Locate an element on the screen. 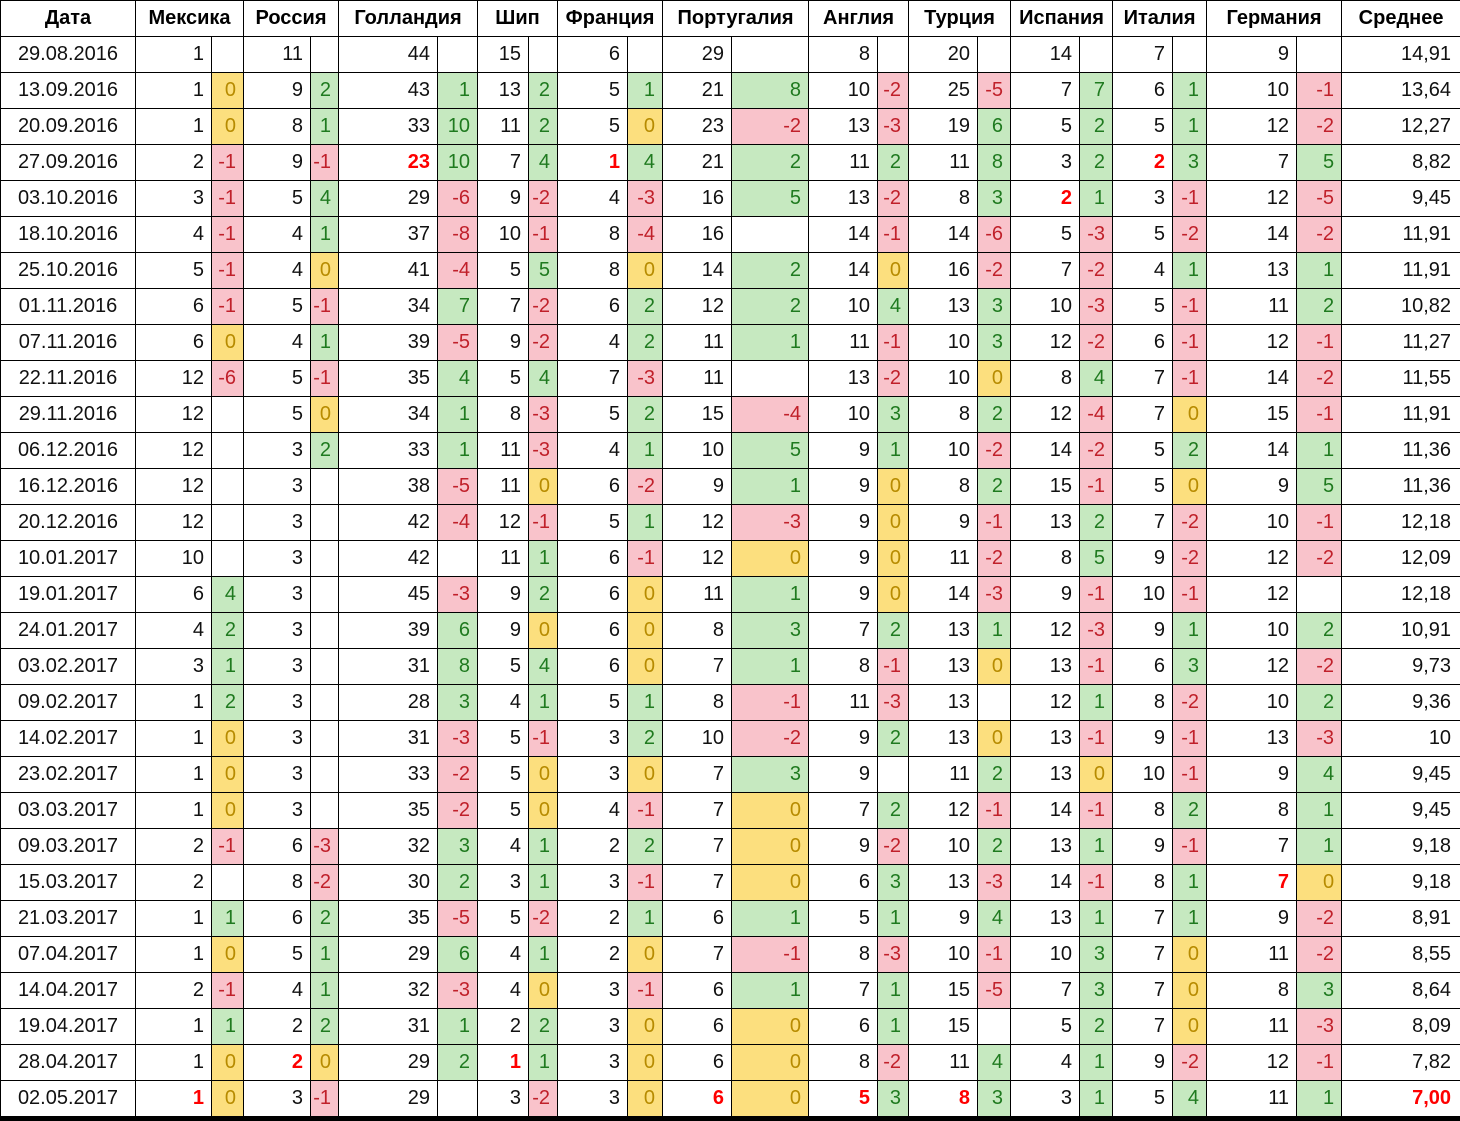 This screenshot has height=1121, width=1460. average-cell: 11,91 is located at coordinates (1401, 235).